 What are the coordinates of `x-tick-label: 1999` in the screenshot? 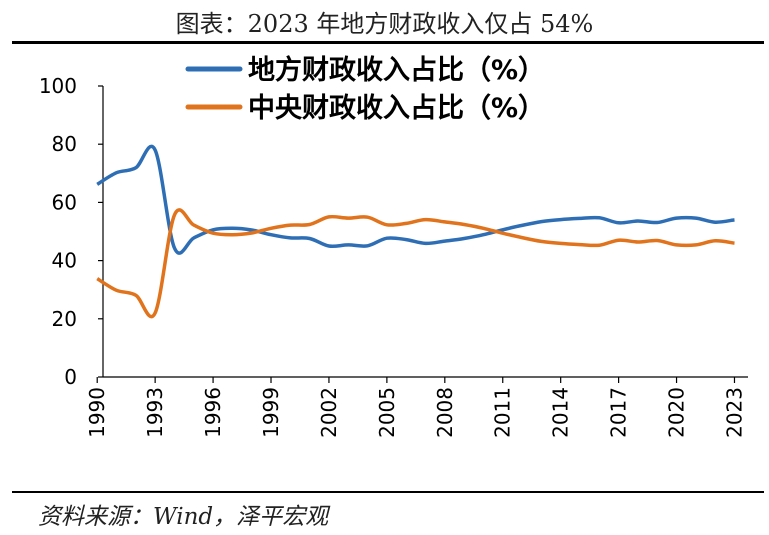 It's located at (271, 412).